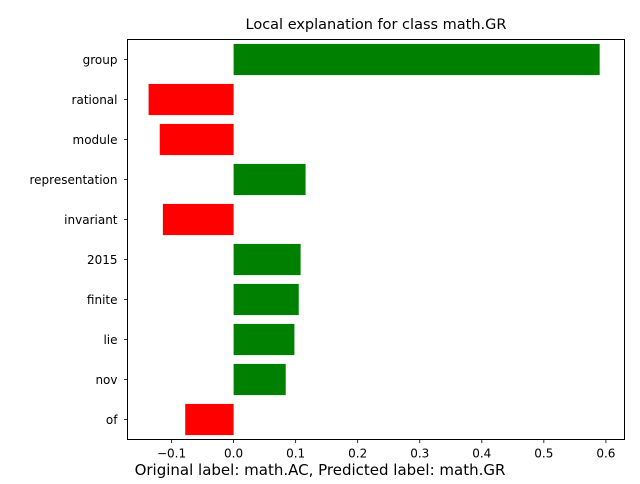  I want to click on y-tick-label: rational, so click(95, 100).